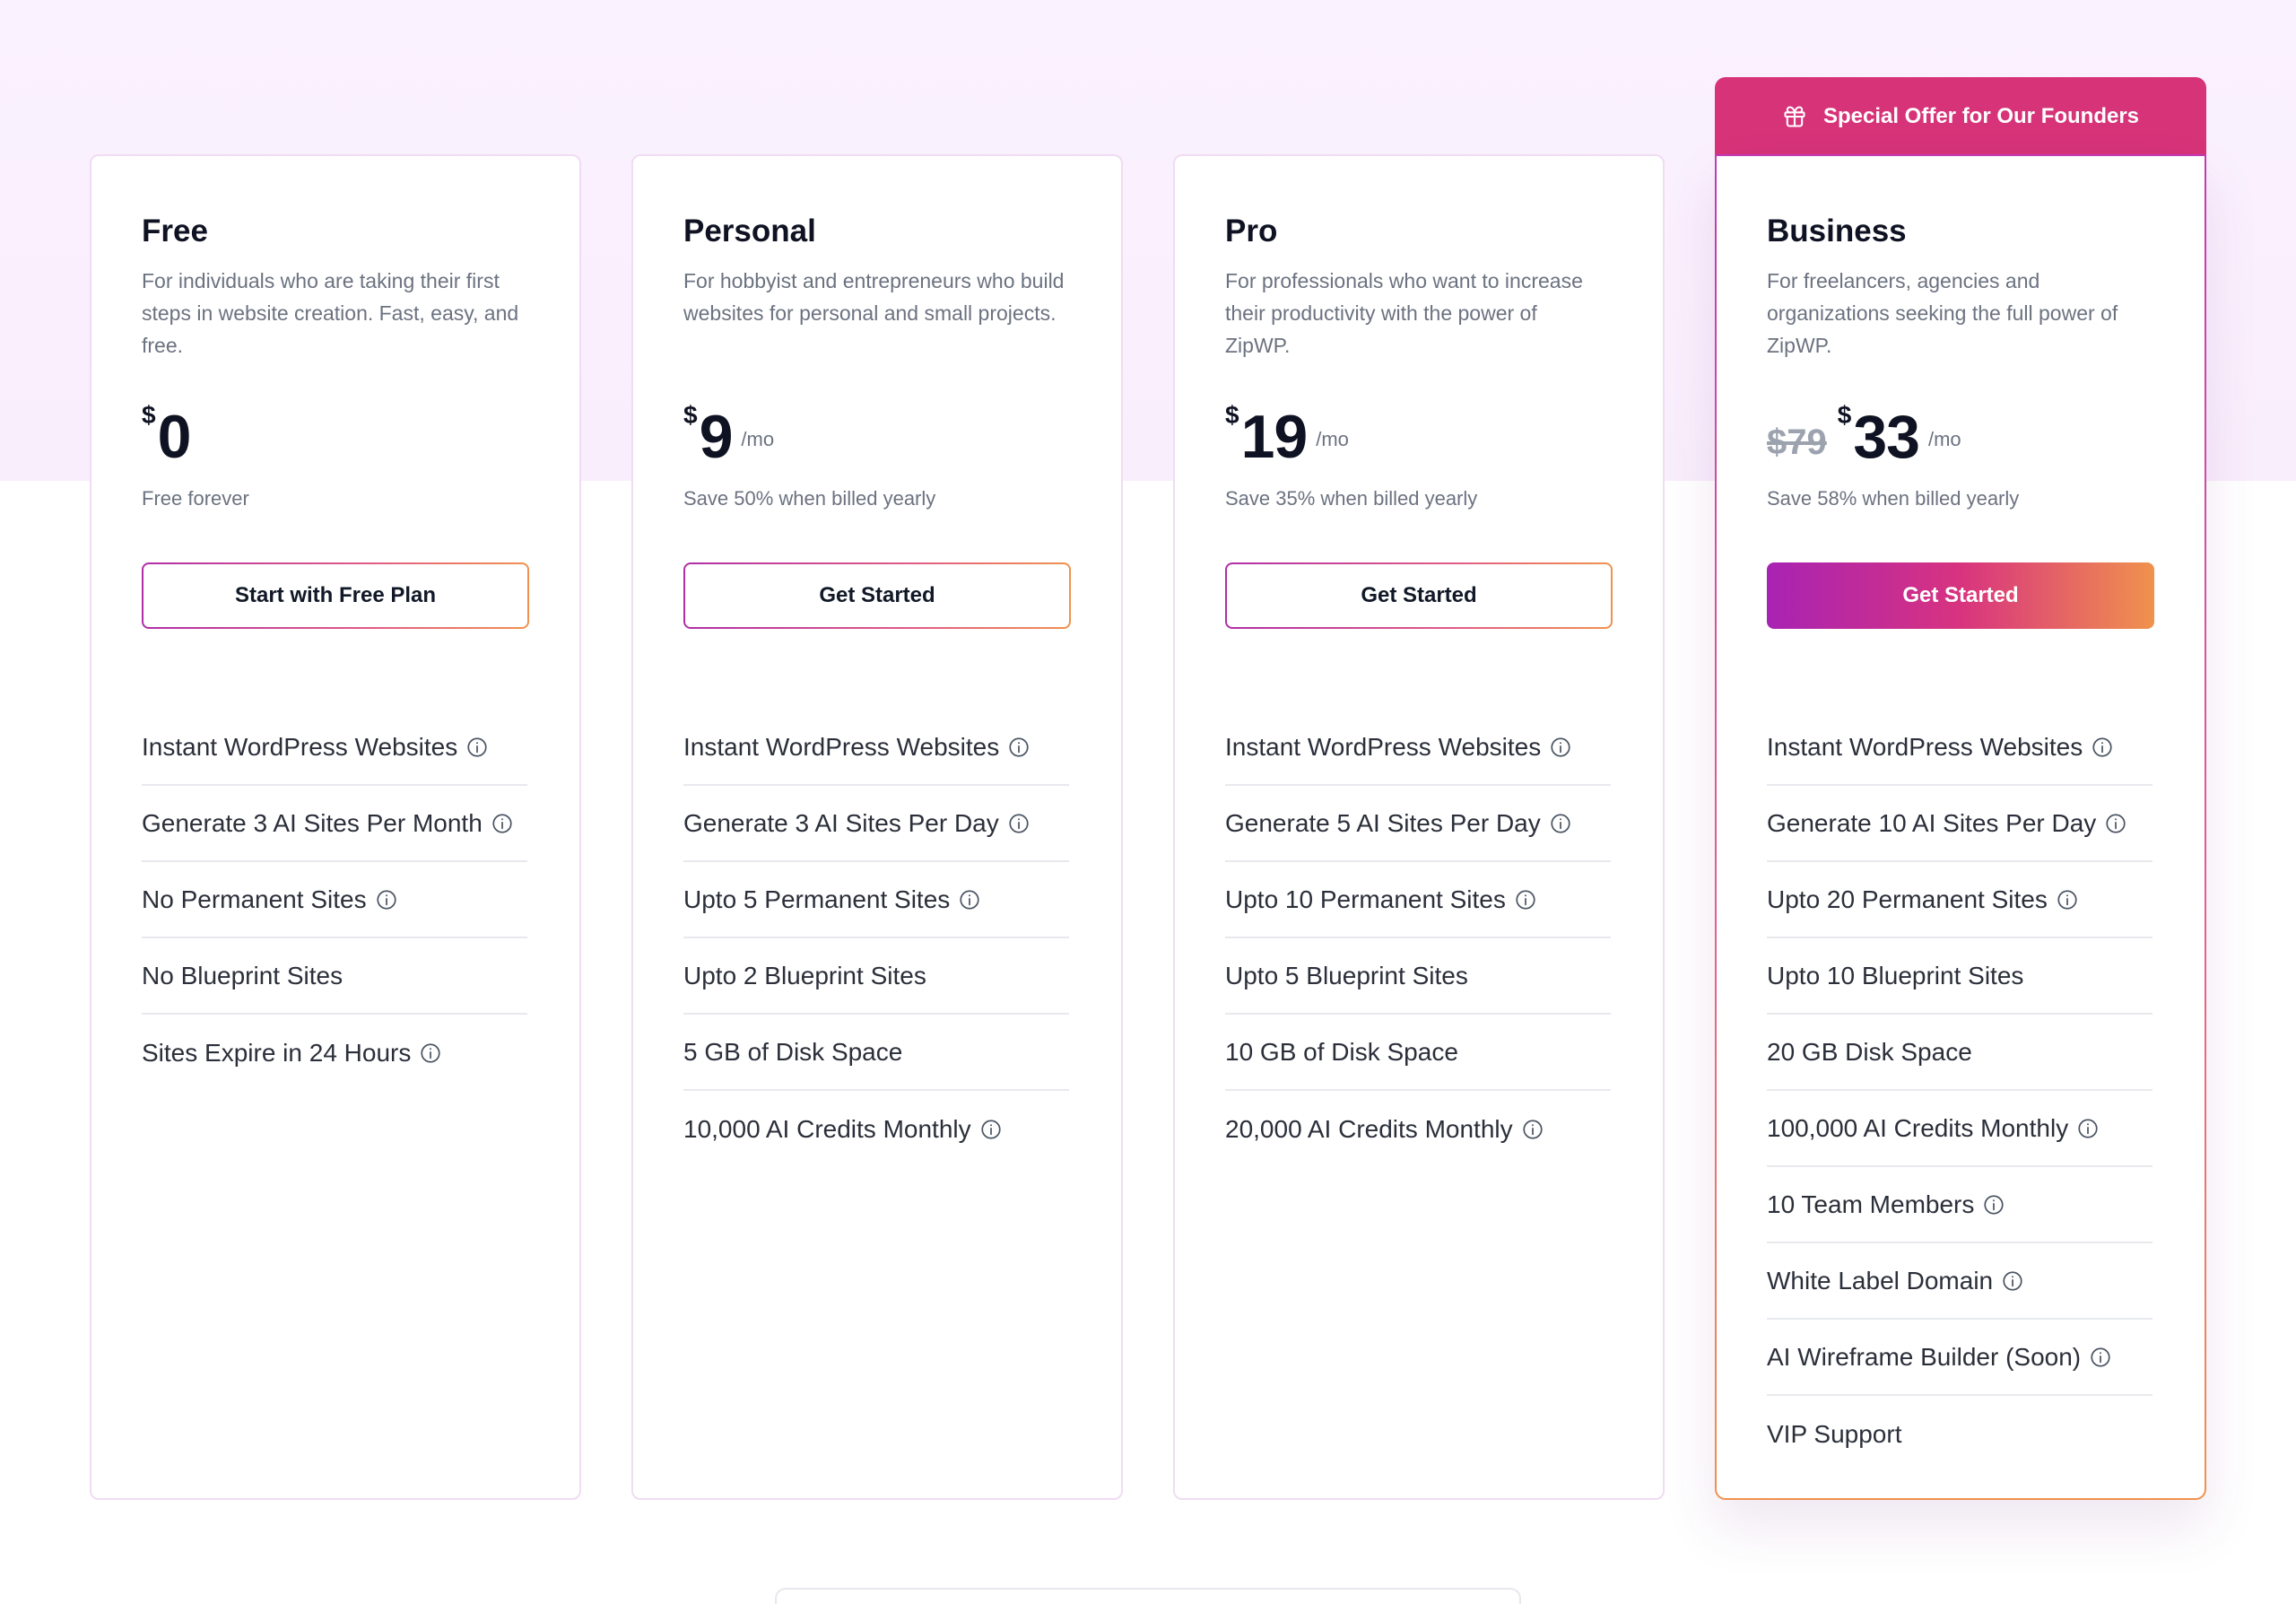 The height and width of the screenshot is (1604, 2296). What do you see at coordinates (335, 436) in the screenshot?
I see `price-row: $0` at bounding box center [335, 436].